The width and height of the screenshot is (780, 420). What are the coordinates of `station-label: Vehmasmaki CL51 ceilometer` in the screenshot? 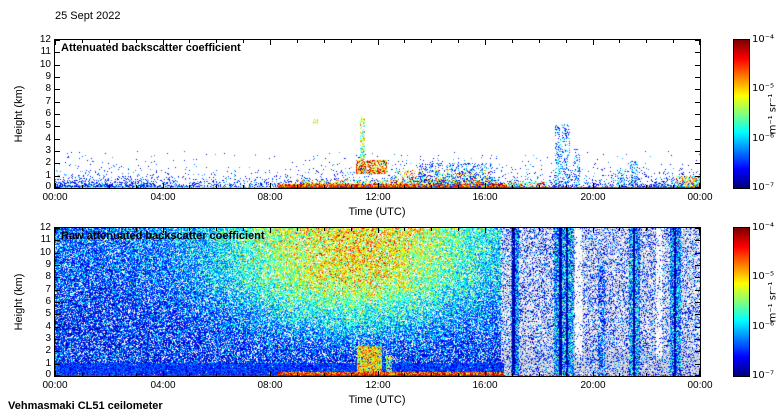 It's located at (85, 406).